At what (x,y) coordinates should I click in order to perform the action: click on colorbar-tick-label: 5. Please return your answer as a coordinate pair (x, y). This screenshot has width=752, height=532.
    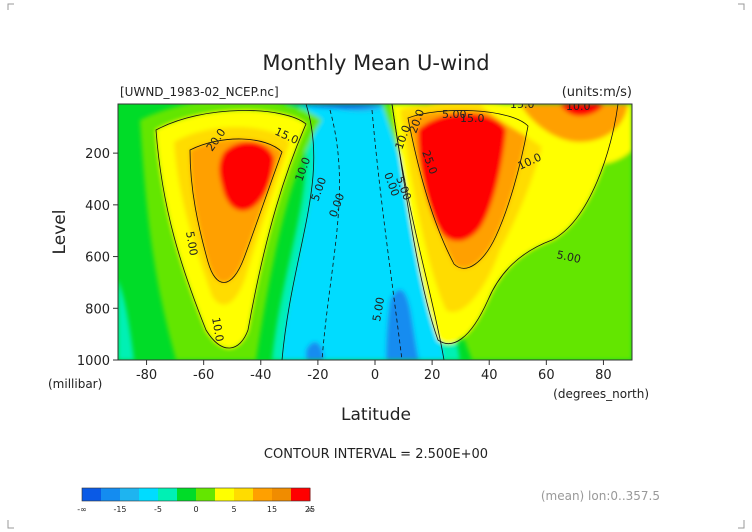
    Looking at the image, I should click on (233, 509).